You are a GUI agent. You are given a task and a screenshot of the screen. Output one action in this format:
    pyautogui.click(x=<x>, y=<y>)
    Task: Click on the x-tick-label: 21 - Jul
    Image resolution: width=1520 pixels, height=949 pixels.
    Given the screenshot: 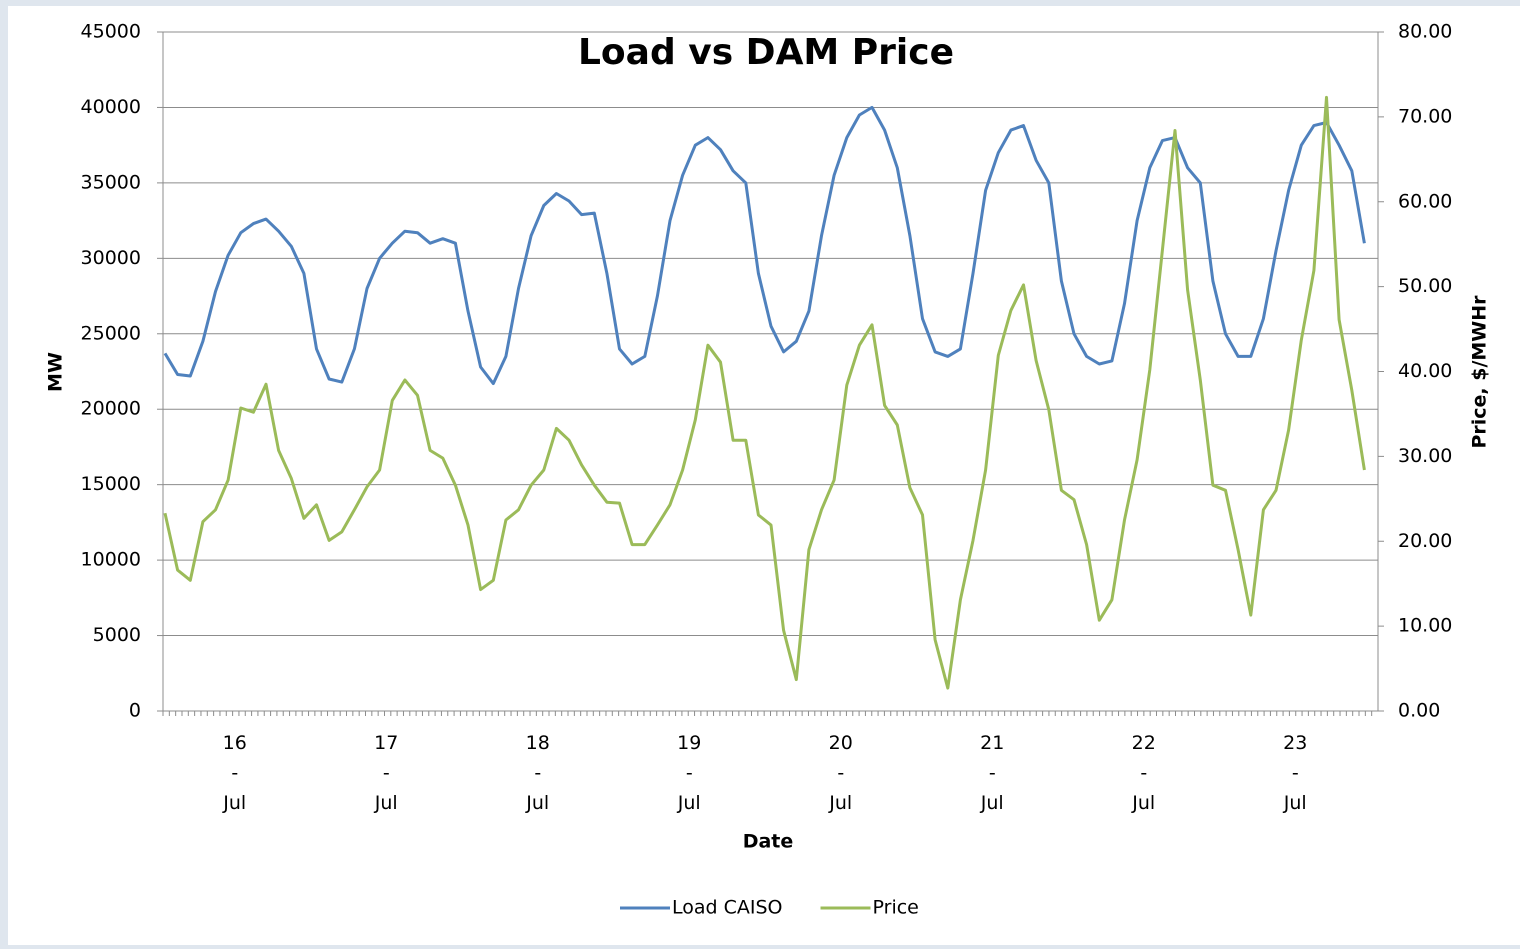 What is the action you would take?
    pyautogui.click(x=992, y=773)
    